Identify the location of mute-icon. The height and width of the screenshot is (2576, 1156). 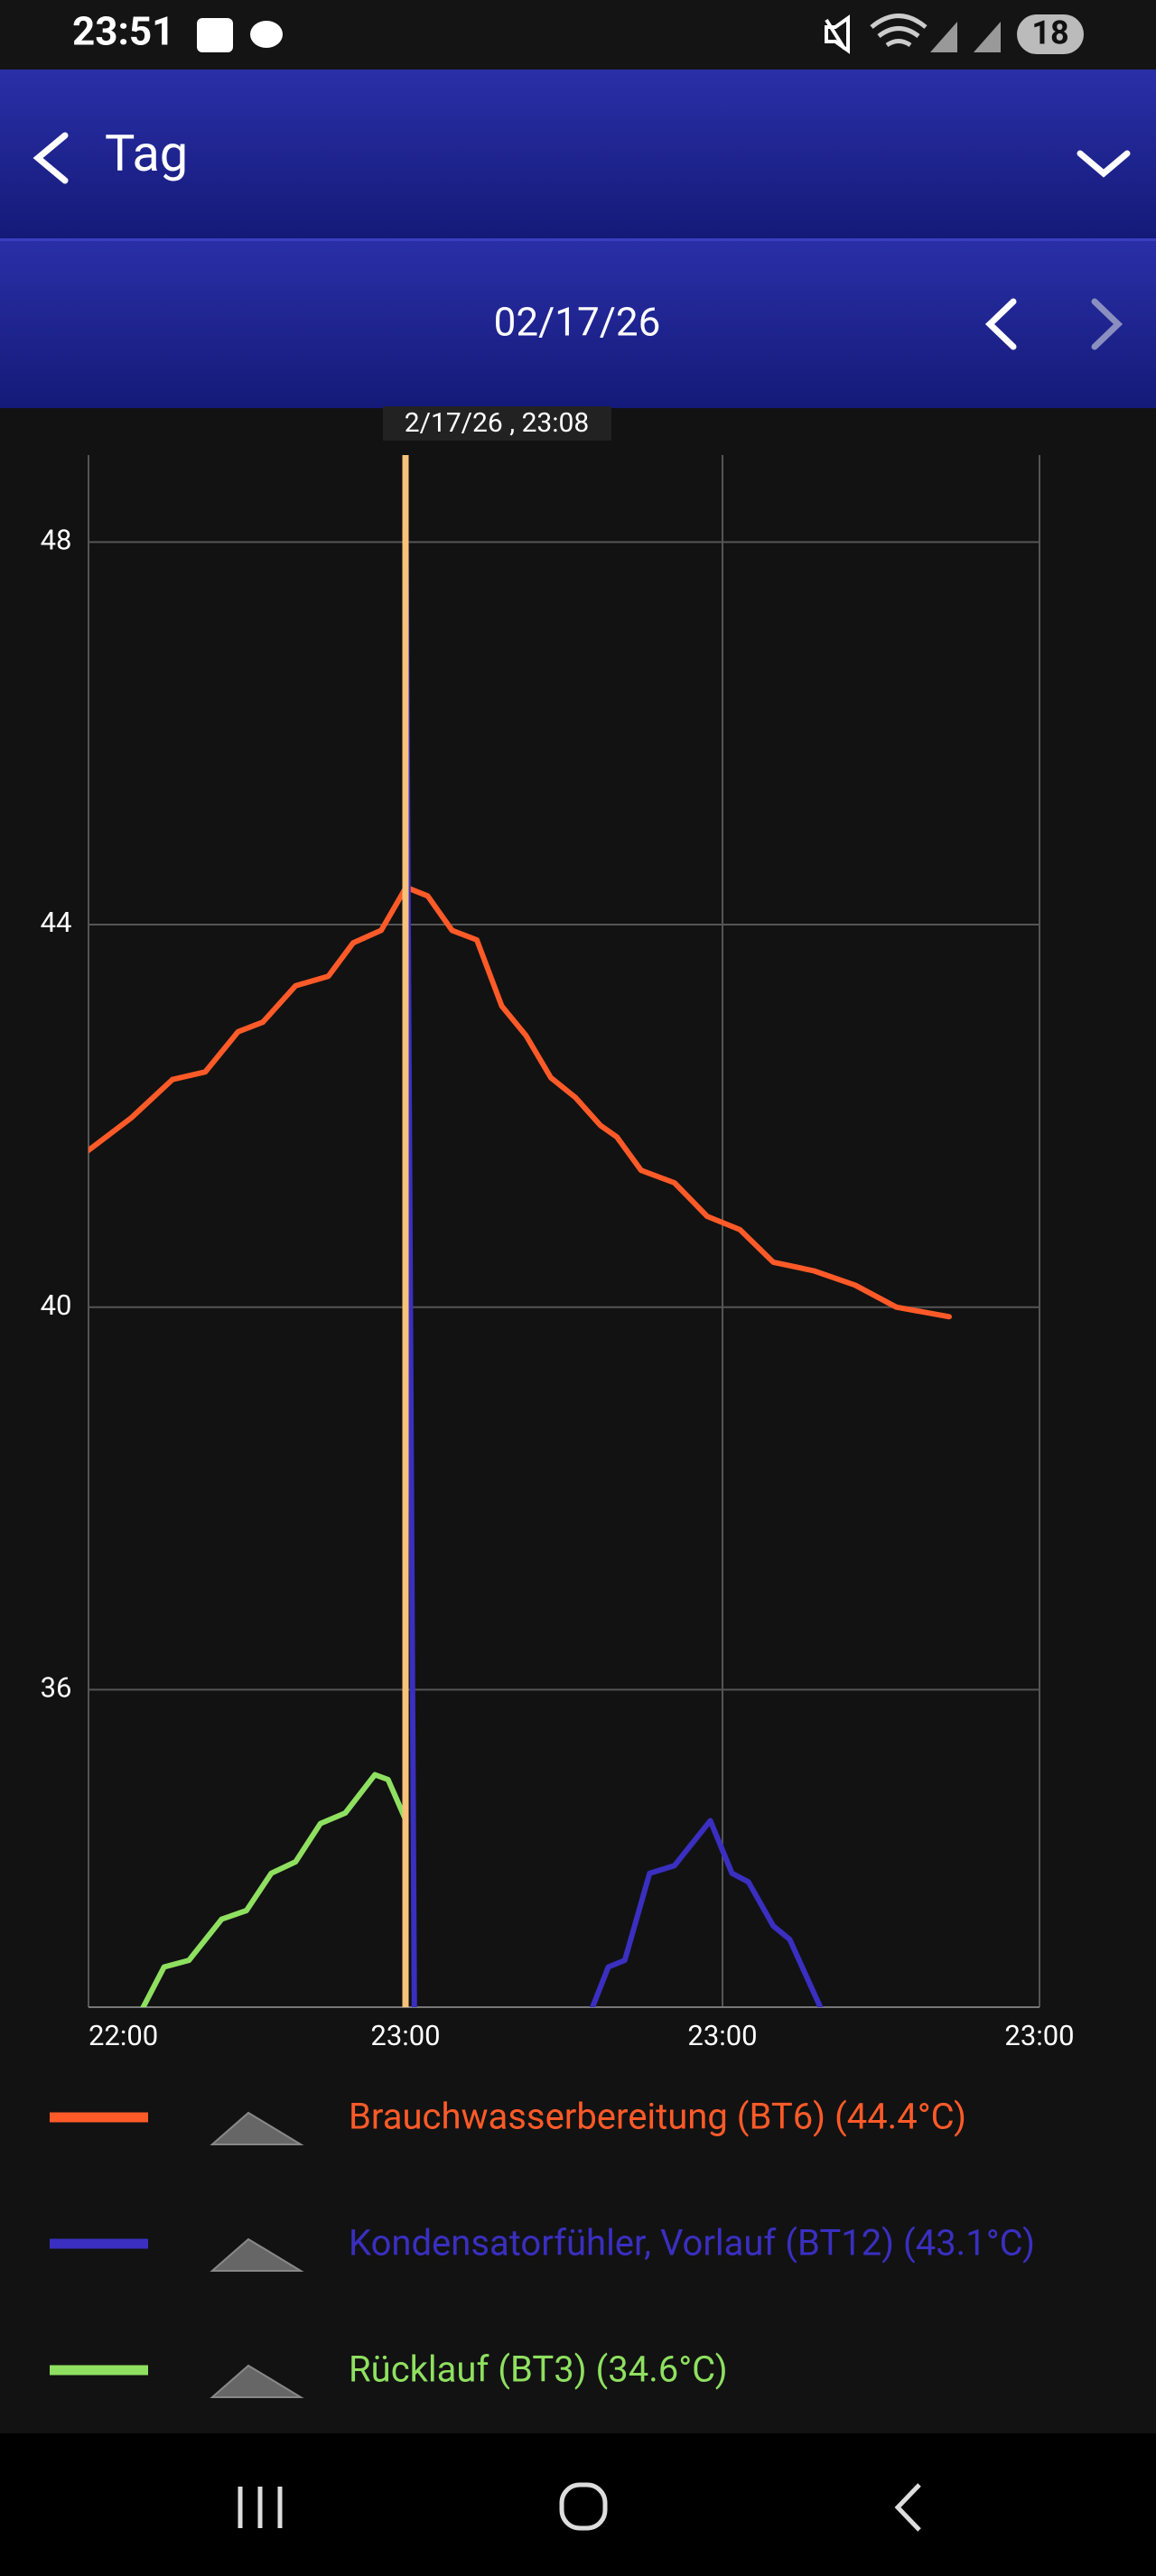
(837, 34).